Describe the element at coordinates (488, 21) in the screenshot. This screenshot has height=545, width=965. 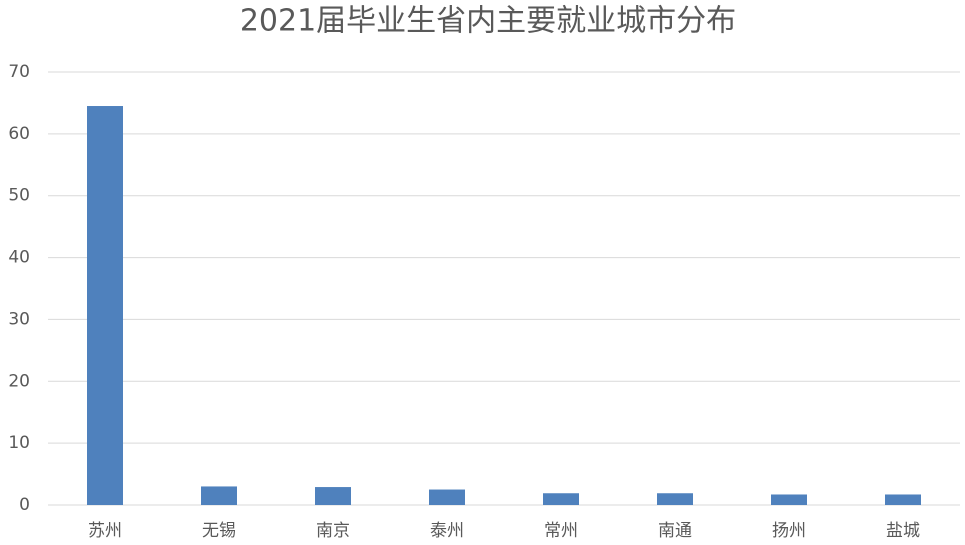
I see `chart-title: 2021届毕业生省内主要就业城市分布` at that location.